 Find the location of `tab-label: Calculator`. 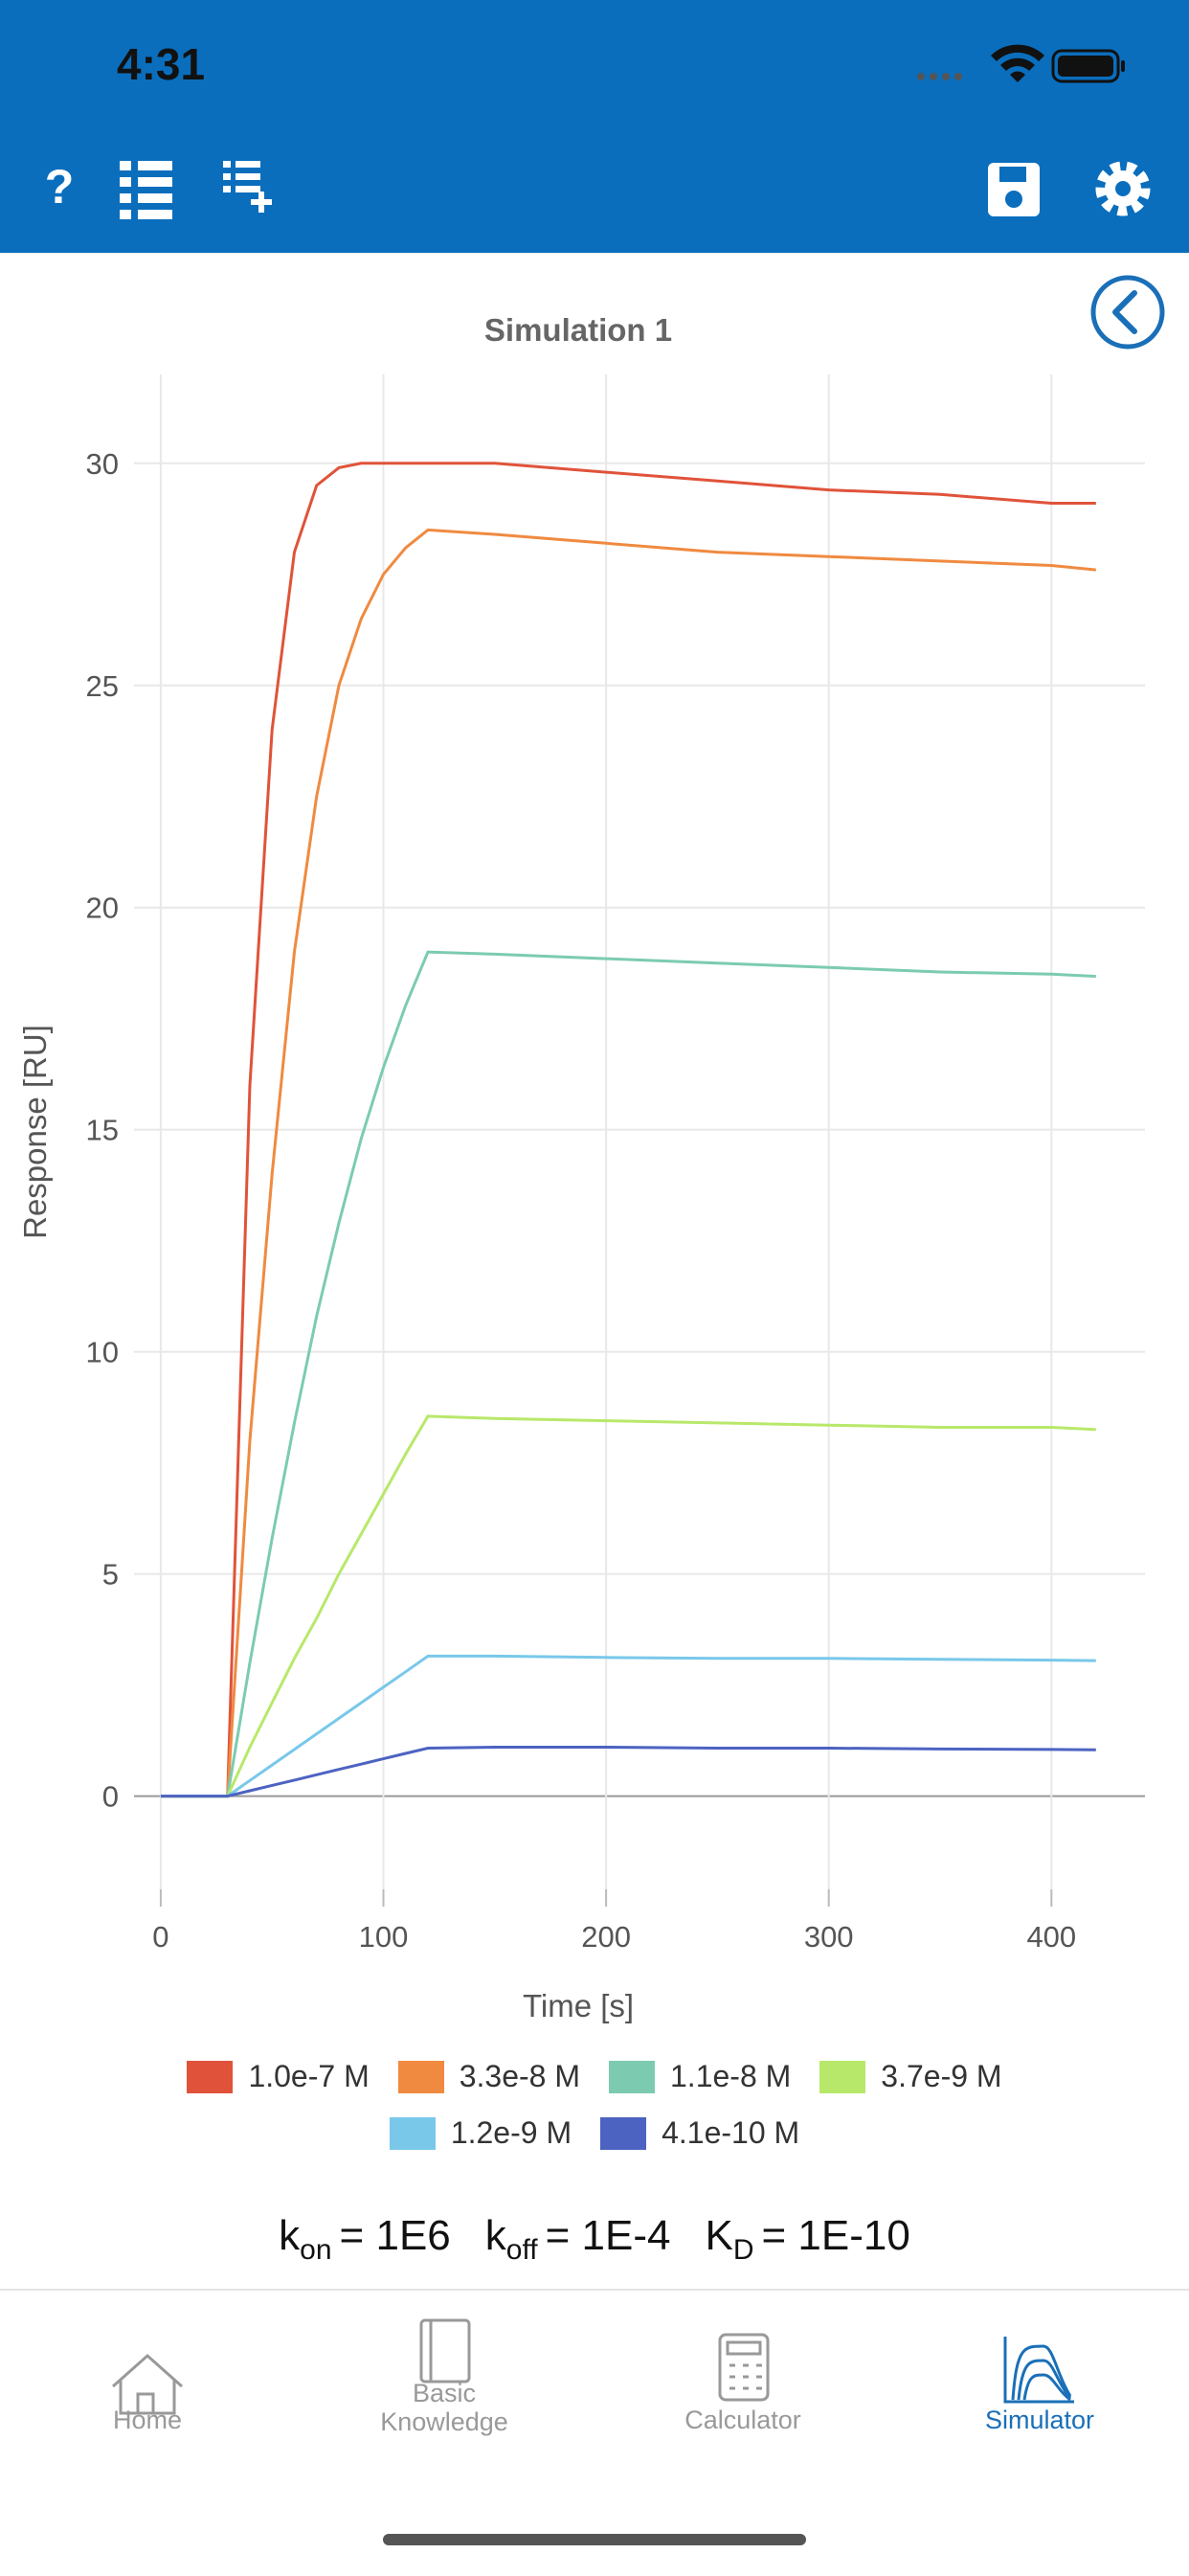

tab-label: Calculator is located at coordinates (742, 2420).